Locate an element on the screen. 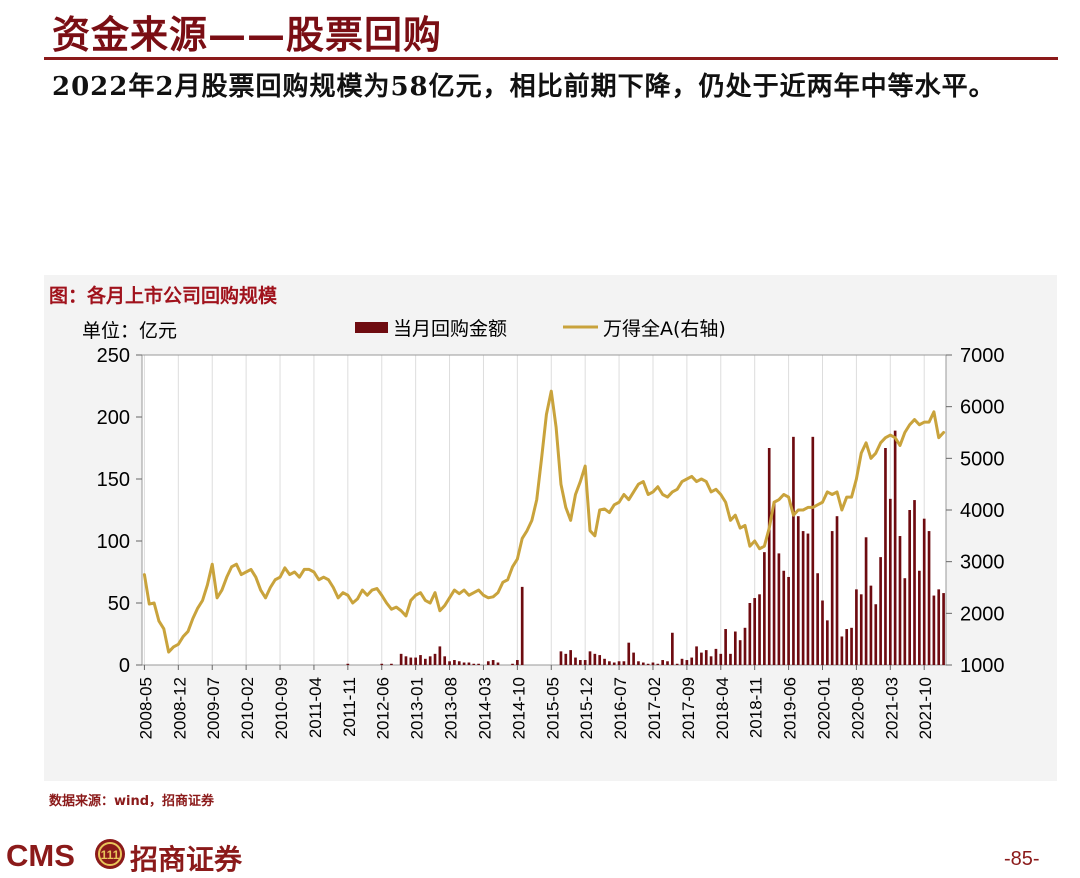 Image resolution: width=1080 pixels, height=878 pixels. left-axis-tick-label: 100 is located at coordinates (113, 542).